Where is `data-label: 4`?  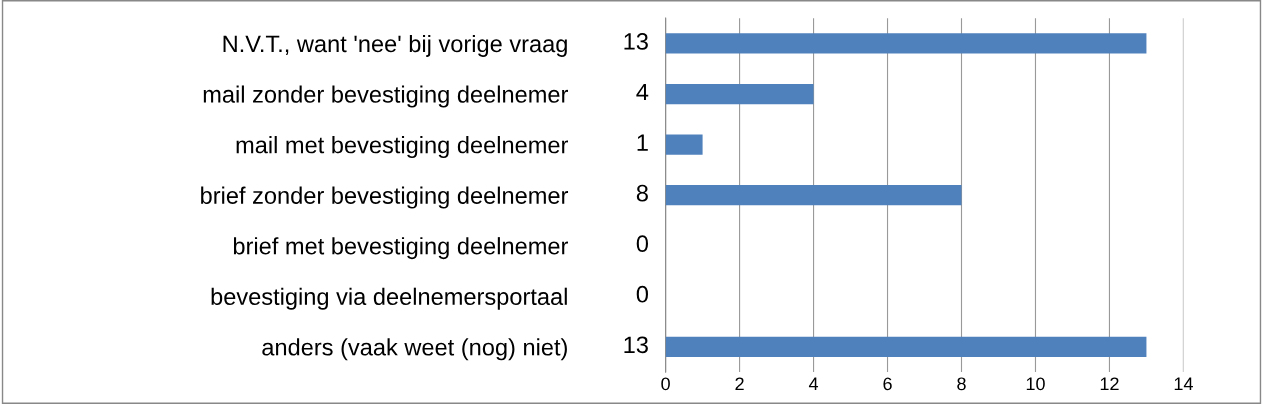
data-label: 4 is located at coordinates (642, 92).